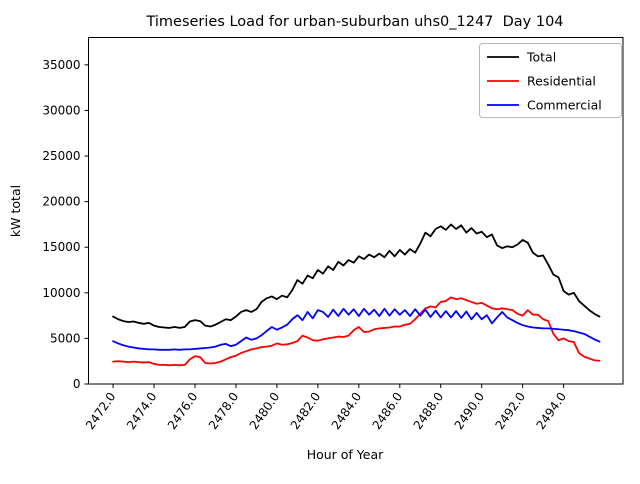 This screenshot has width=640, height=484. I want to click on x-tick-label: 2486.0, so click(388, 411).